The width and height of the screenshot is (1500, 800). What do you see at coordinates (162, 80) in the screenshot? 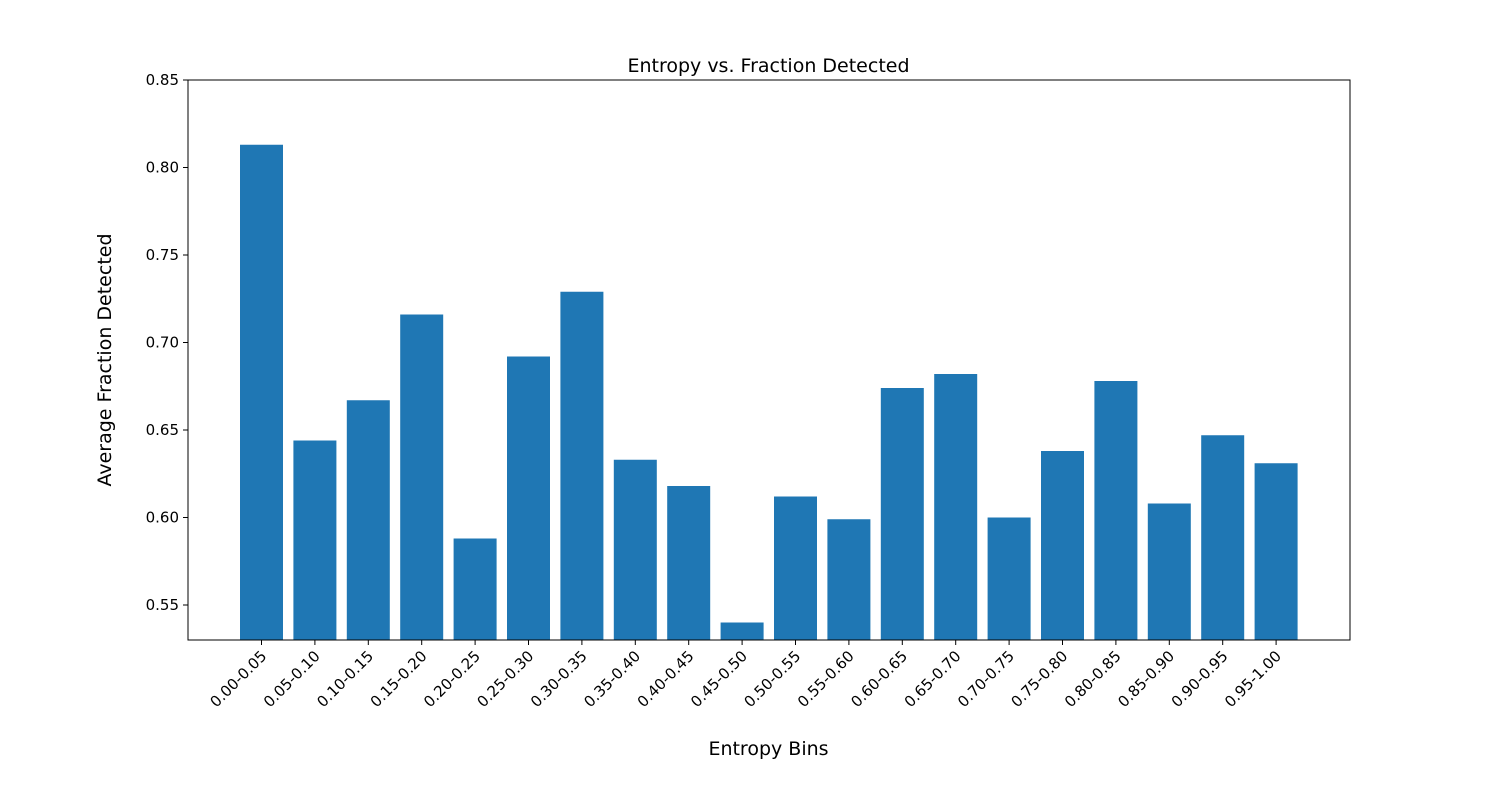
I see `y-tick-label: 0.85` at bounding box center [162, 80].